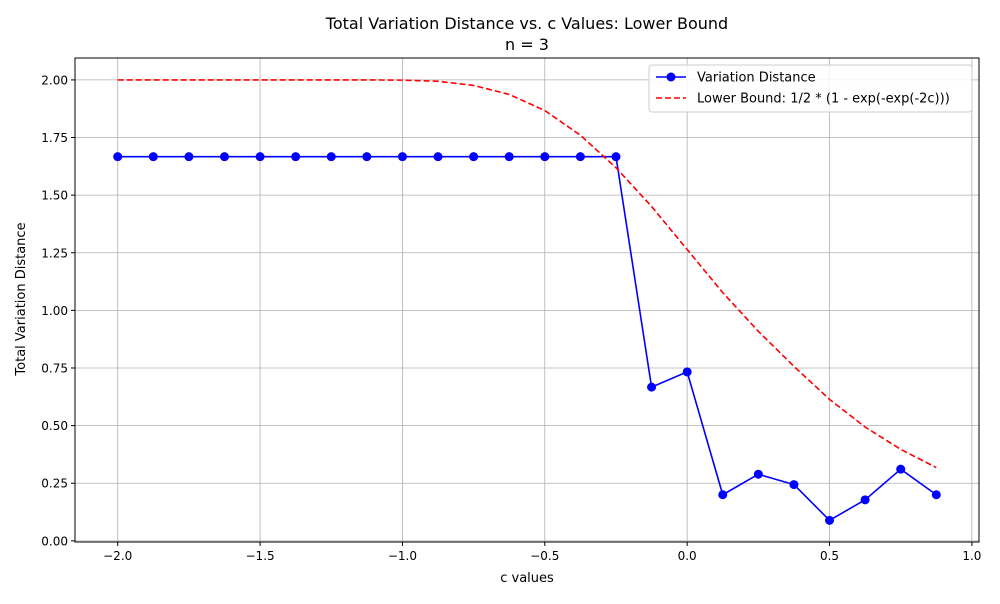 The width and height of the screenshot is (1000, 604). What do you see at coordinates (527, 44) in the screenshot?
I see `chart-subtitle: n = 3` at bounding box center [527, 44].